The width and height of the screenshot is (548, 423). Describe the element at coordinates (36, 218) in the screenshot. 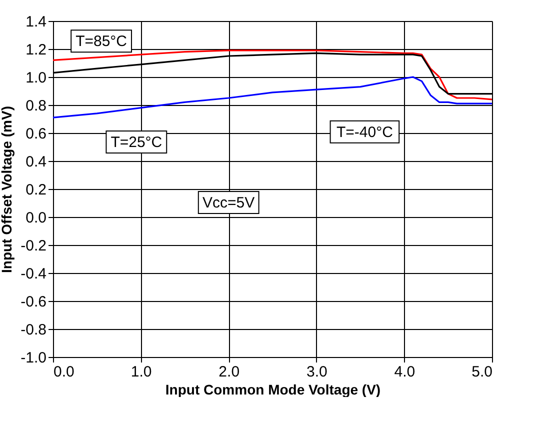

I see `y-tick-label: 0.0` at that location.